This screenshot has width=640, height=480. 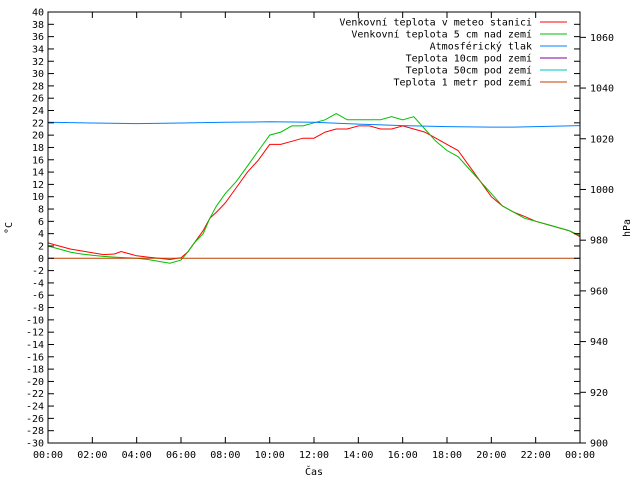 What do you see at coordinates (599, 393) in the screenshot?
I see `y2-tick-label: 920` at bounding box center [599, 393].